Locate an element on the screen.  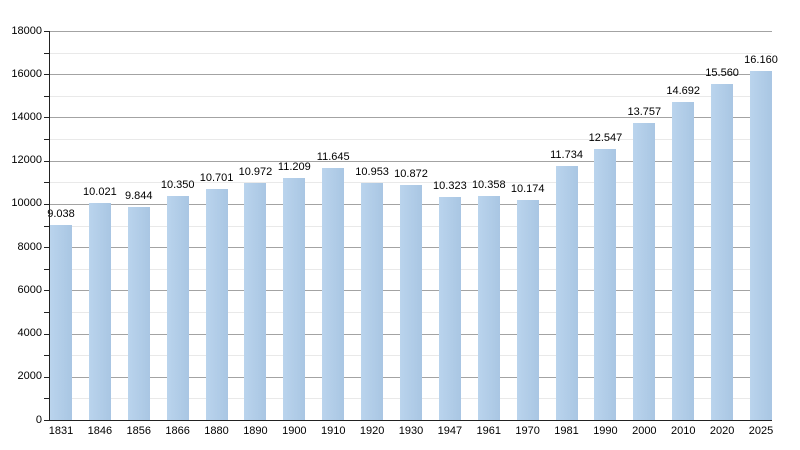
x-axis-tick-label: 1970 is located at coordinates (527, 431).